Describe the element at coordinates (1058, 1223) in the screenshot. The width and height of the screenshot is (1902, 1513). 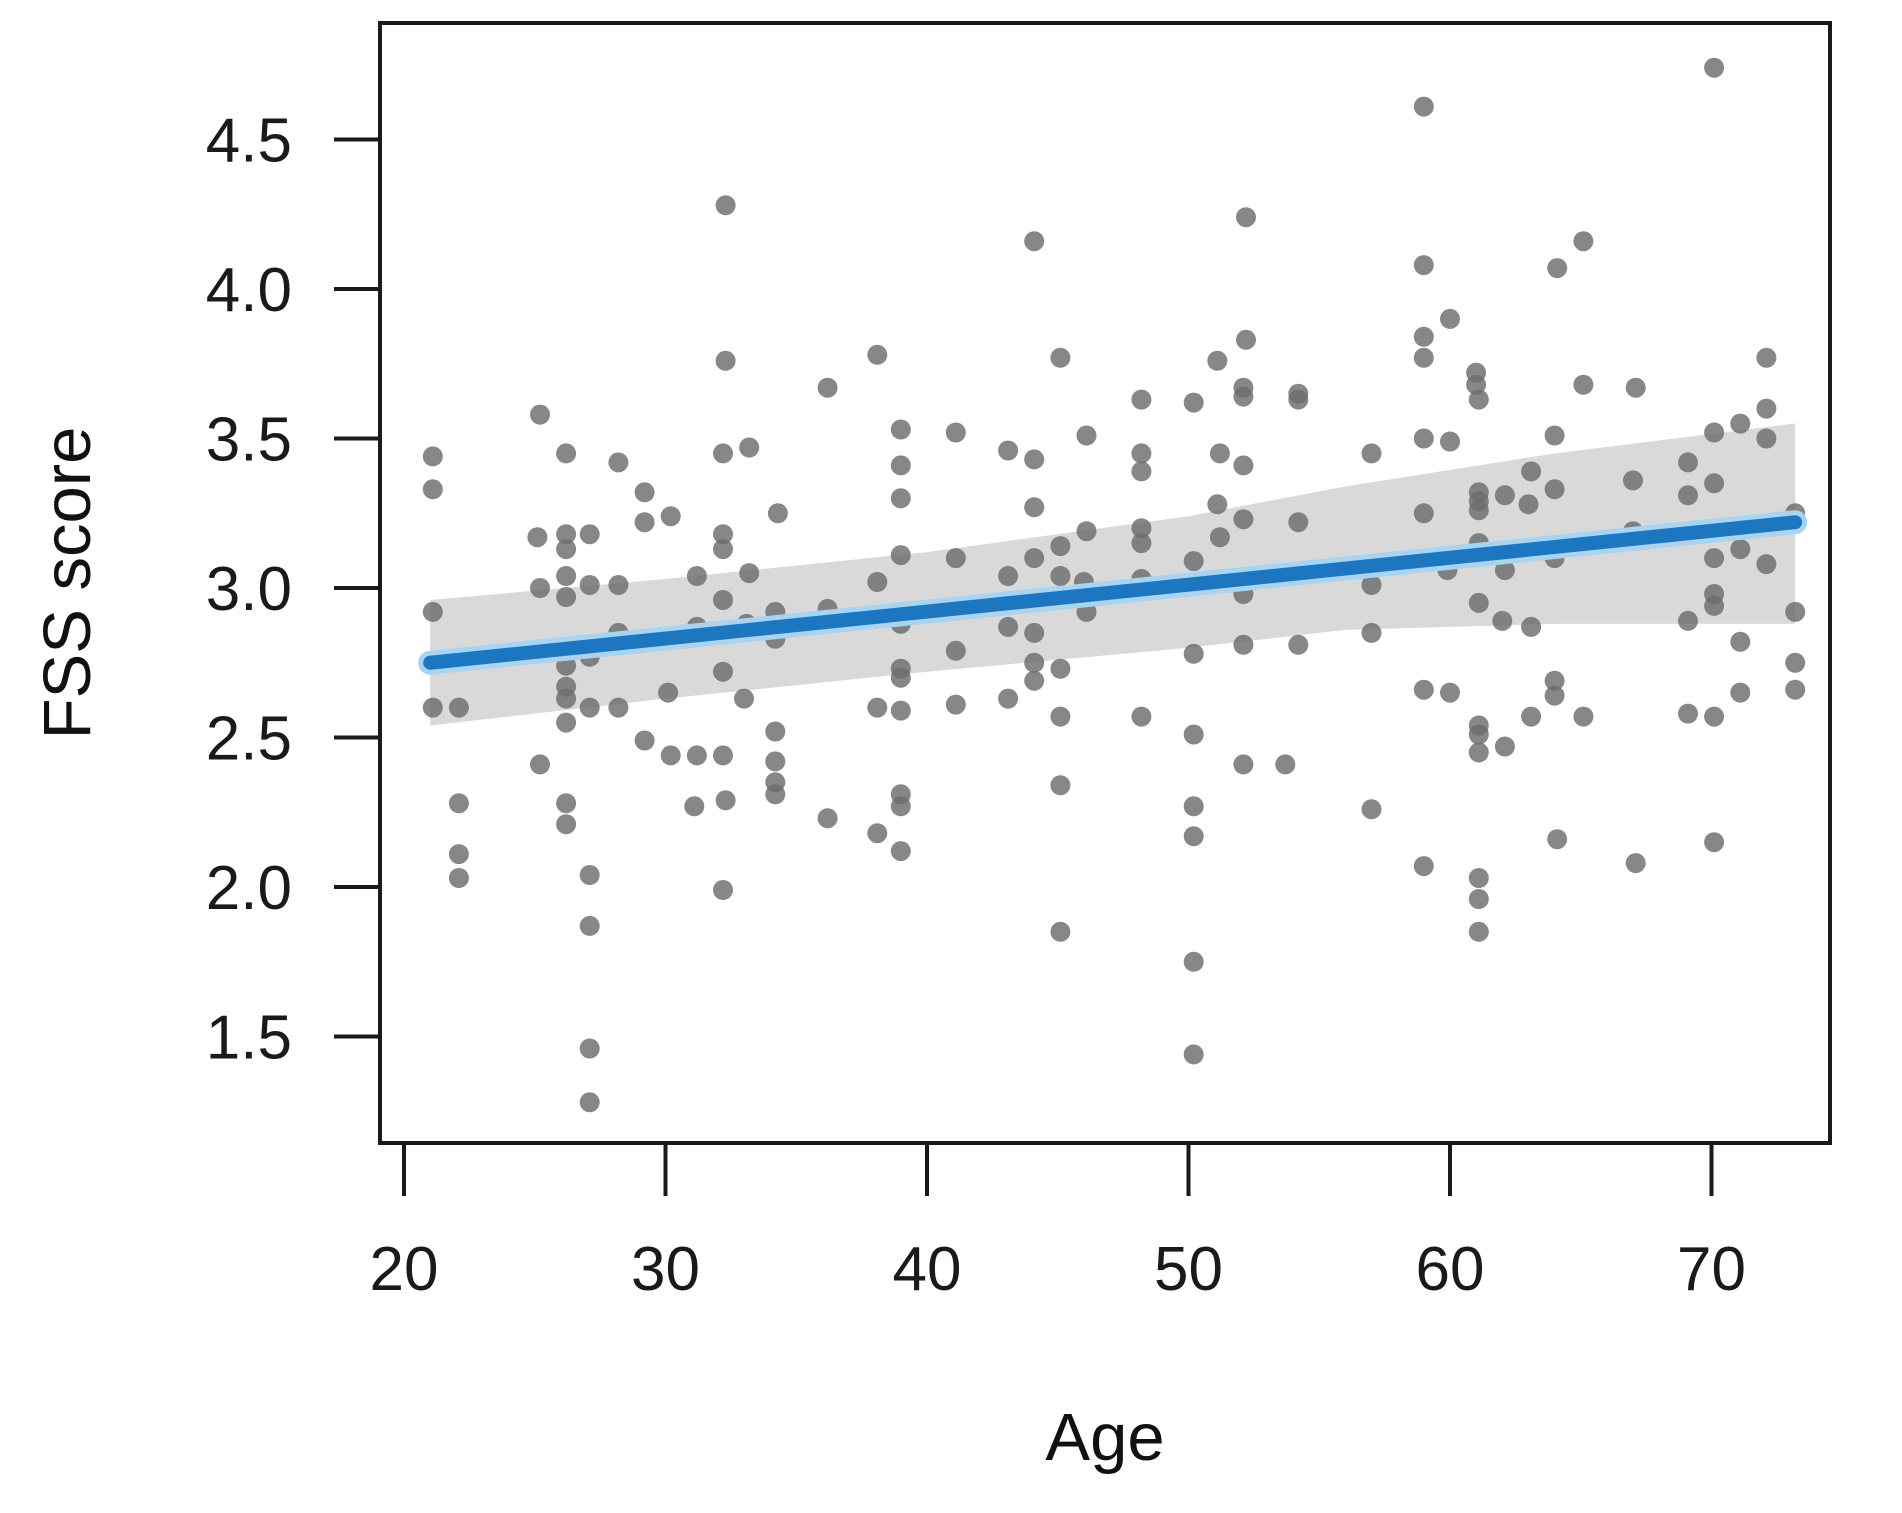
I see `x-axis-ticks: 20 30 40 50 60 70` at that location.